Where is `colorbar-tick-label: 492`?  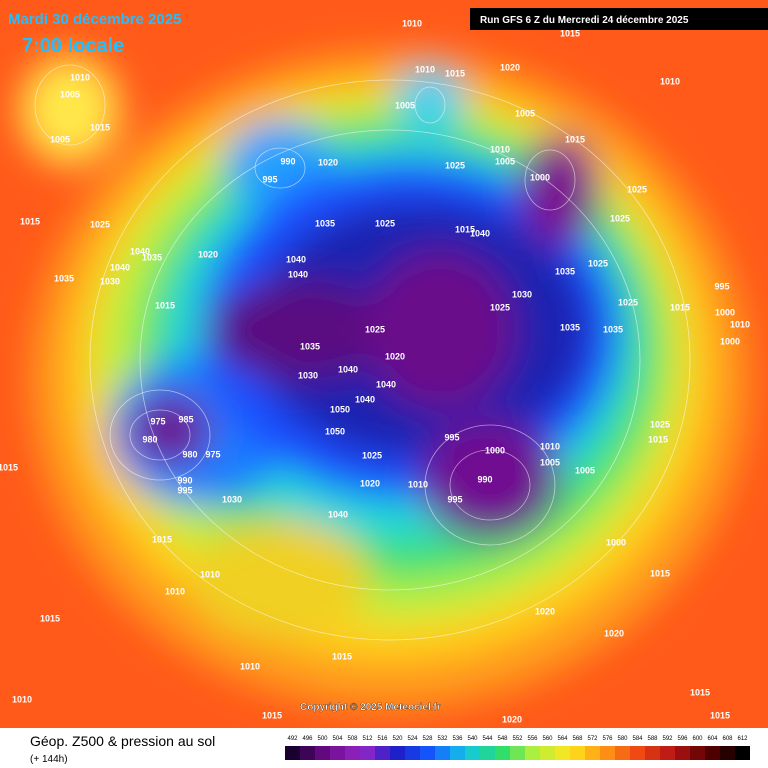 colorbar-tick-label: 492 is located at coordinates (292, 739).